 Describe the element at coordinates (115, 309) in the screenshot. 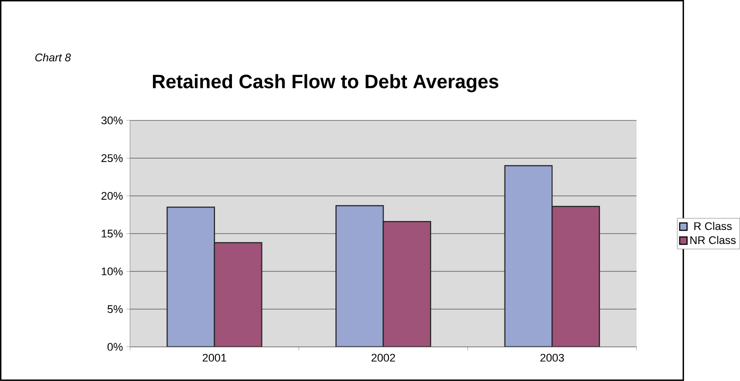

I see `y-tick-label: 5%` at that location.